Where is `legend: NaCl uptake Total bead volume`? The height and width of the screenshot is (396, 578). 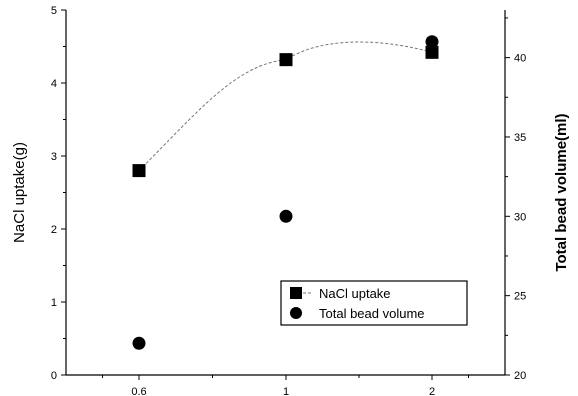
legend: NaCl uptake Total bead volume is located at coordinates (374, 303).